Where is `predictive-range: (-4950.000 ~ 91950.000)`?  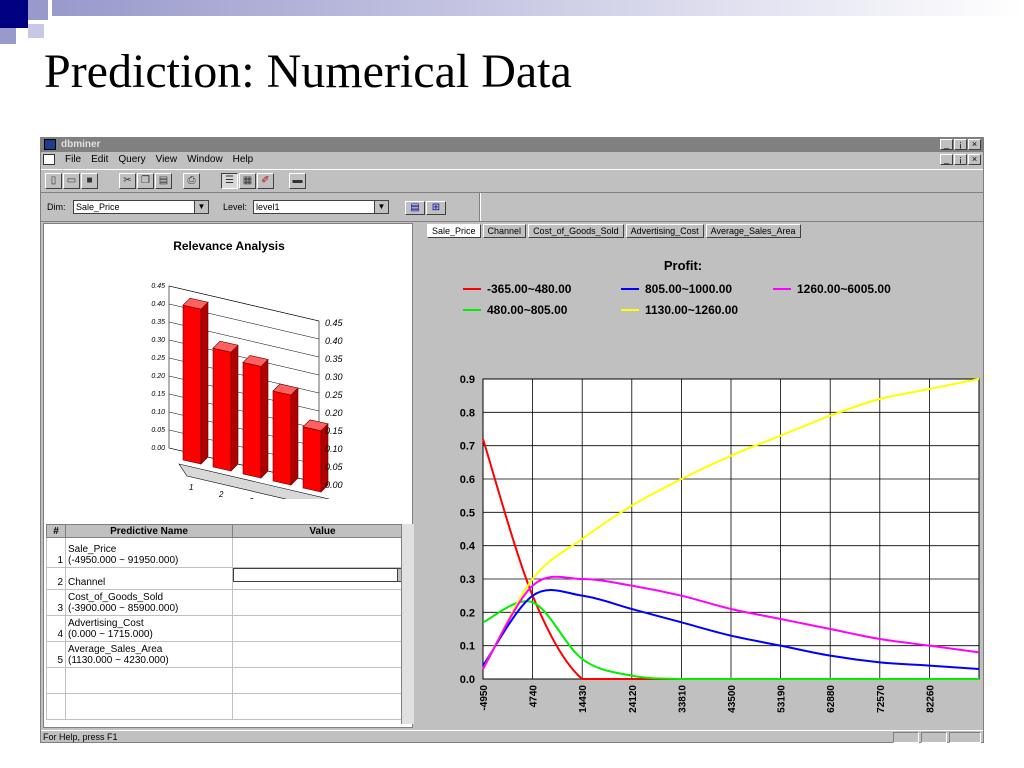
predictive-range: (-4950.000 ~ 91950.000) is located at coordinates (123, 560).